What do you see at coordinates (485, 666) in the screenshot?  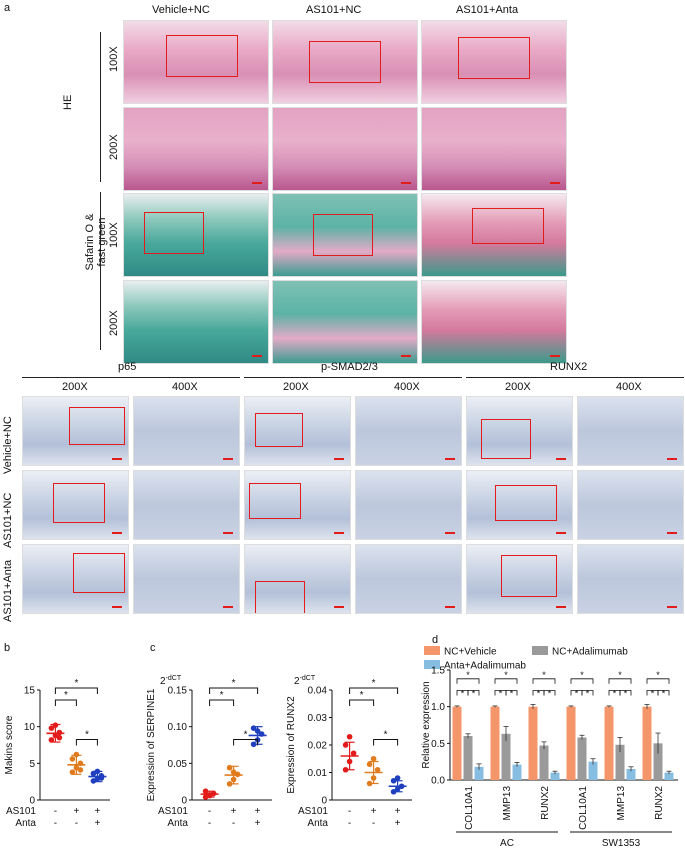 I see `legend-label: Anta+Adalimumab` at bounding box center [485, 666].